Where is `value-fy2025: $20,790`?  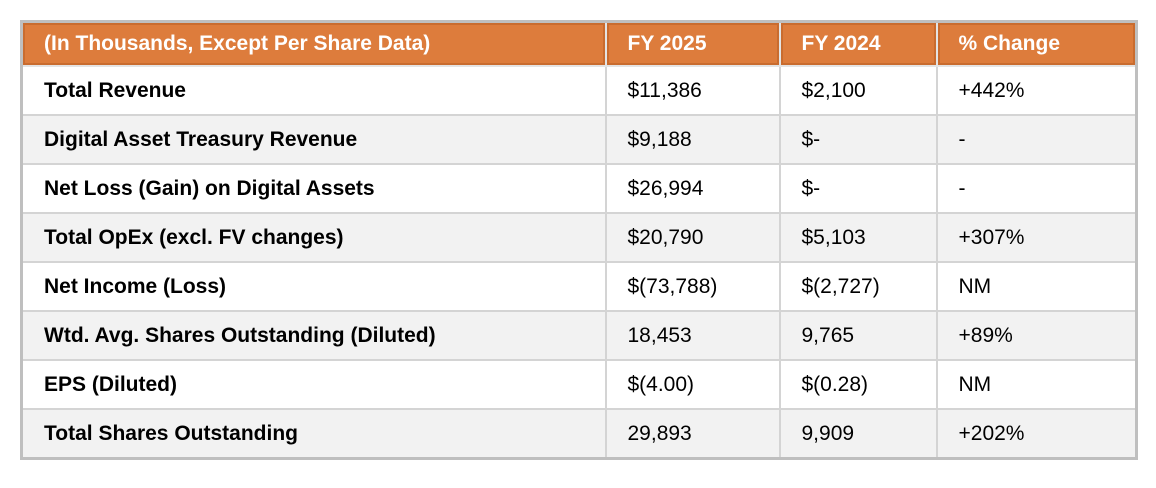
value-fy2025: $20,790 is located at coordinates (692, 237).